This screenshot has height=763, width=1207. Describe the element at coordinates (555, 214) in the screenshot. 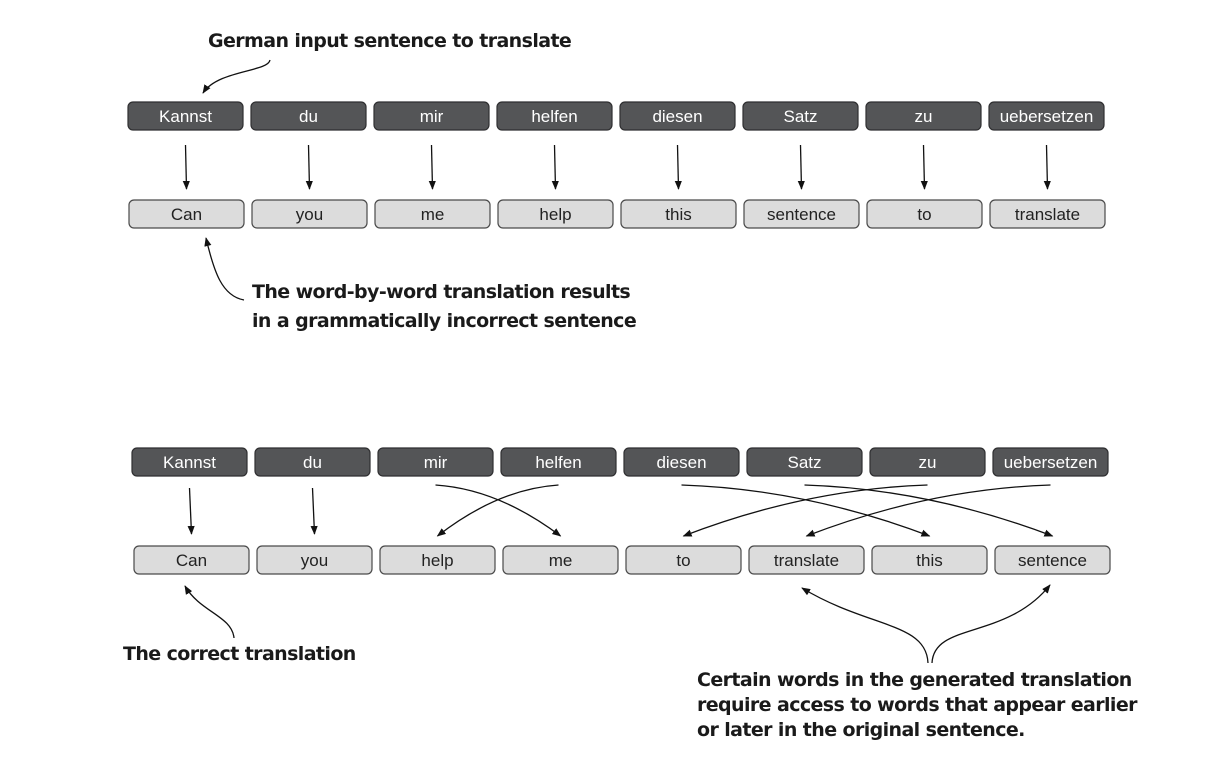

I see `top-target-token-3: help` at that location.